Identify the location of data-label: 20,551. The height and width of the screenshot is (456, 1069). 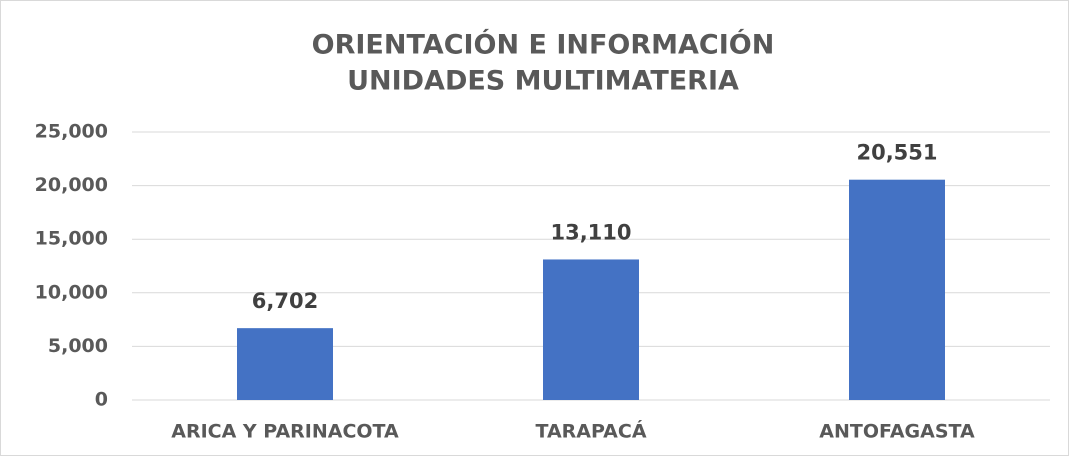
(896, 153).